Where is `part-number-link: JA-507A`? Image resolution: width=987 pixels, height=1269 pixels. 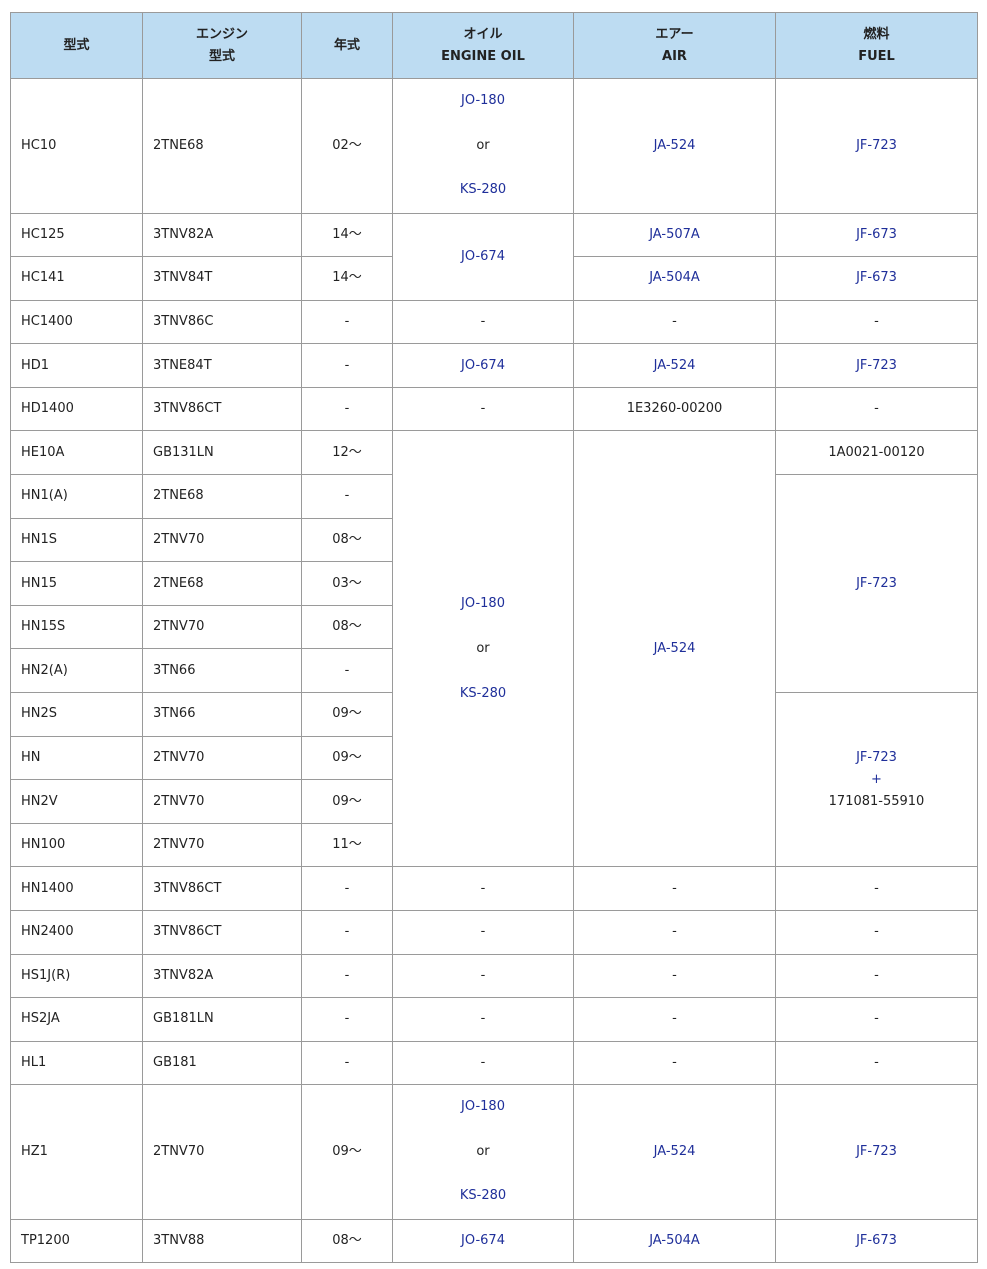
part-number-link: JA-507A is located at coordinates (674, 234).